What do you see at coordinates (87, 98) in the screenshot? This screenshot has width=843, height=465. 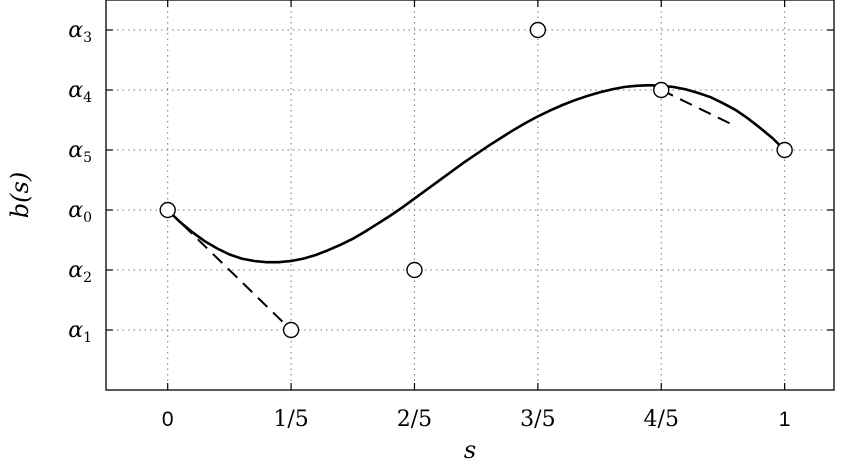 I see `y-tick-label-subscript: 4` at bounding box center [87, 98].